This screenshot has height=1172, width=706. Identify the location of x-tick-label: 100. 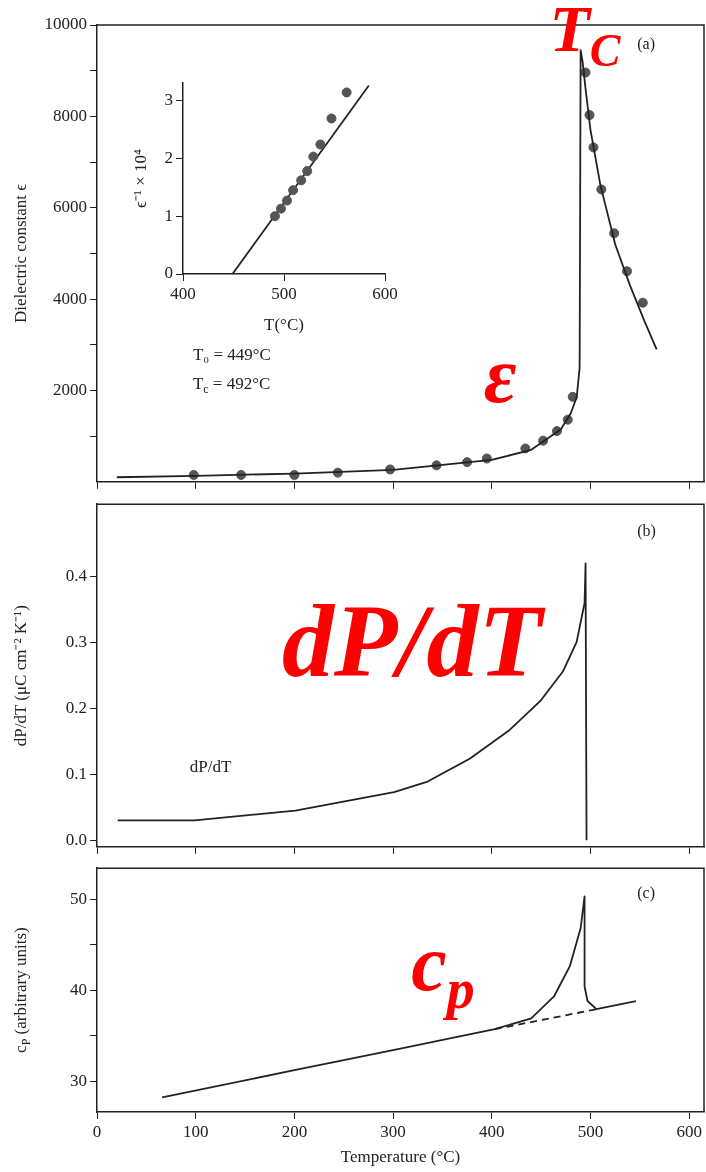
(195, 1131).